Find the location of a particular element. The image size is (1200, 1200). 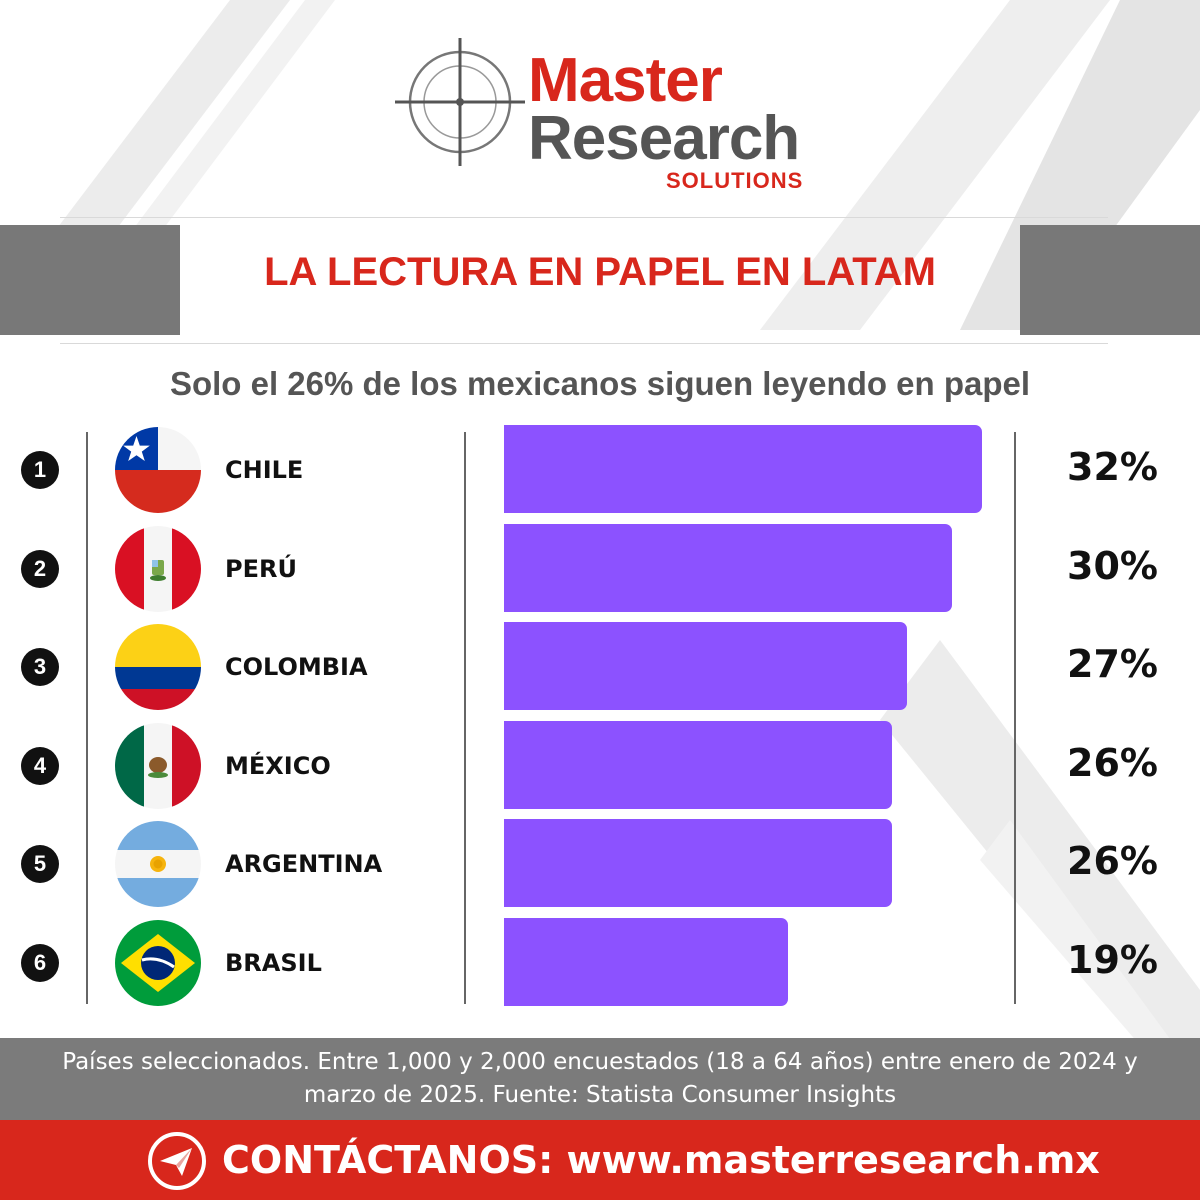

paper-plane-icon is located at coordinates (177, 1161).